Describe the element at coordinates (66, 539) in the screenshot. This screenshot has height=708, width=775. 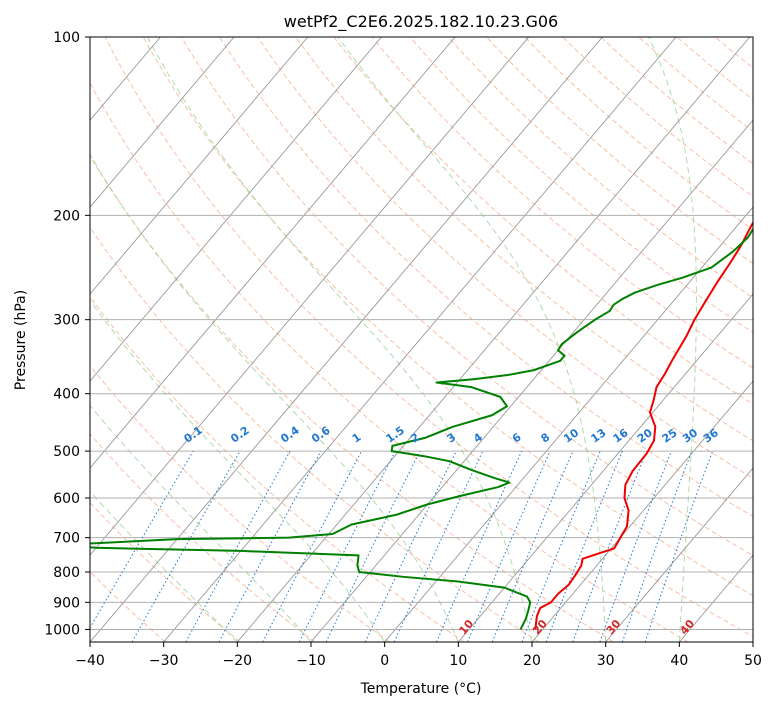
I see `y-tick-label: 700` at that location.